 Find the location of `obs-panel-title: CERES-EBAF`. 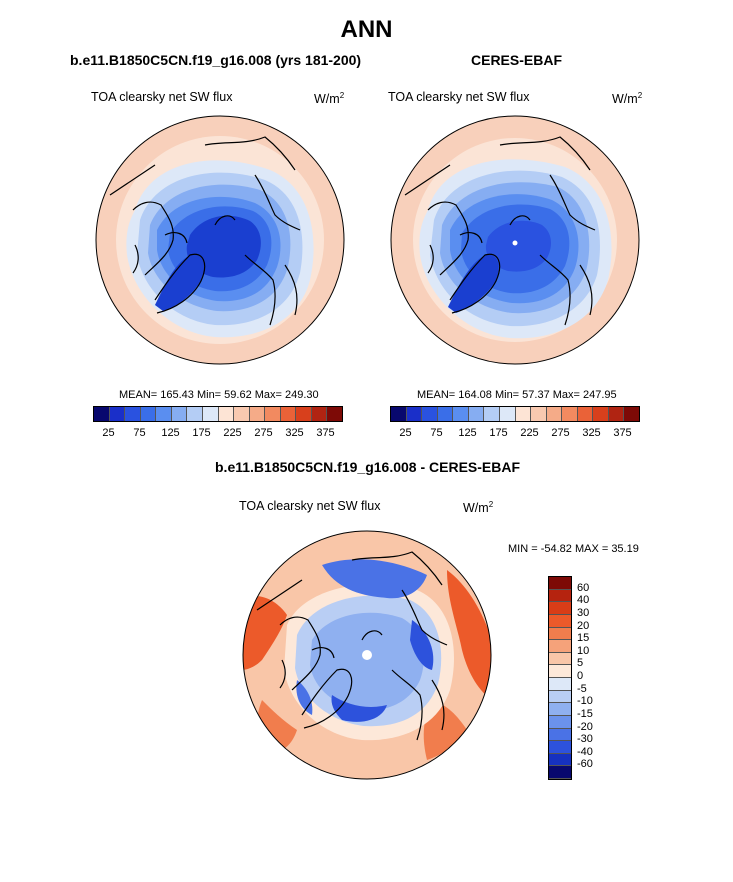

obs-panel-title: CERES-EBAF is located at coordinates (517, 60).